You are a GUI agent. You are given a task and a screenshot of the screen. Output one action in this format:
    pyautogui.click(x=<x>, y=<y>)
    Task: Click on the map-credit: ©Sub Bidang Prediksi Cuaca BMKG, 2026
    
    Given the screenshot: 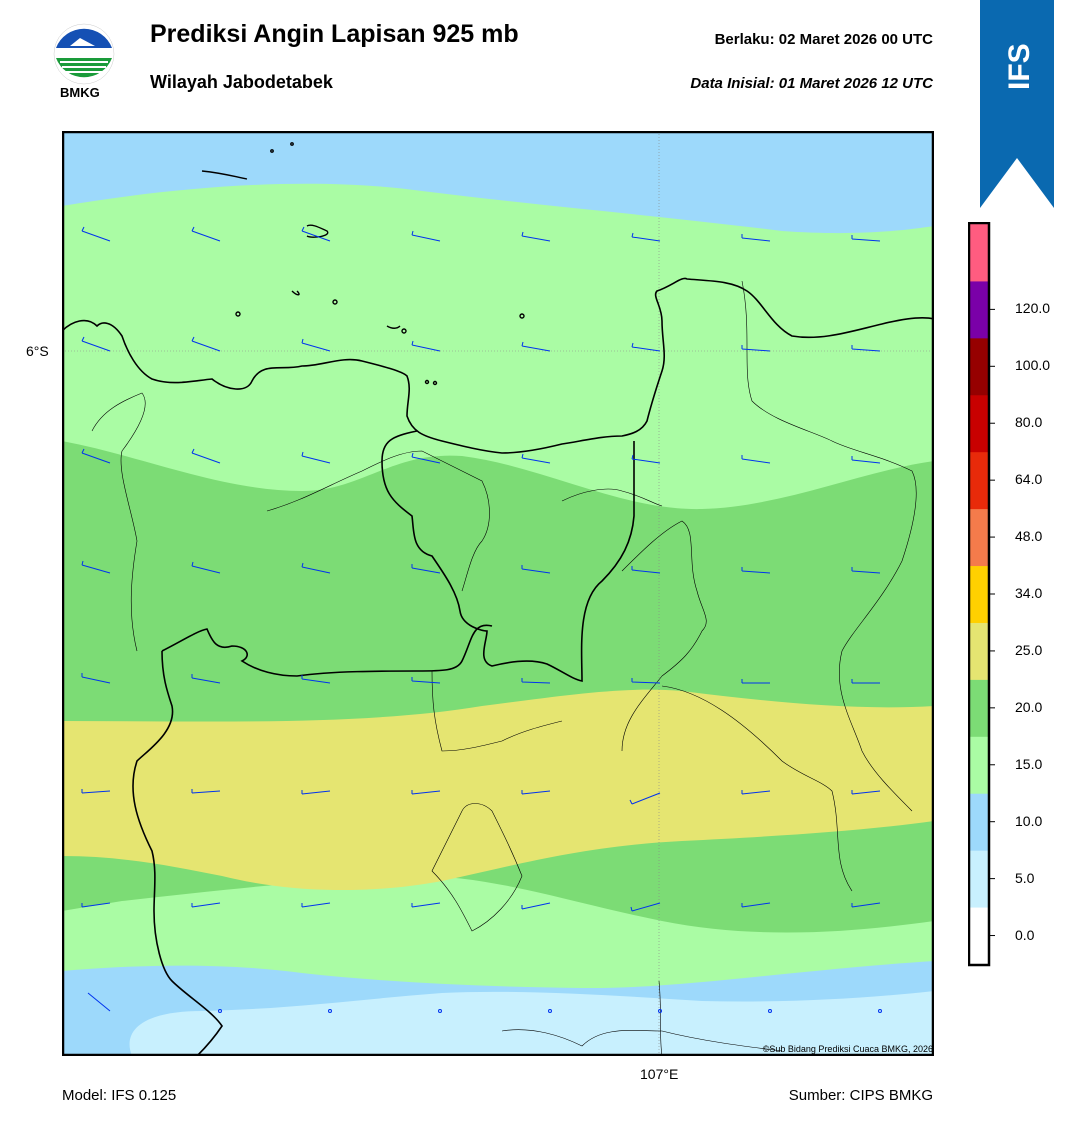 What is the action you would take?
    pyautogui.click(x=847, y=1049)
    